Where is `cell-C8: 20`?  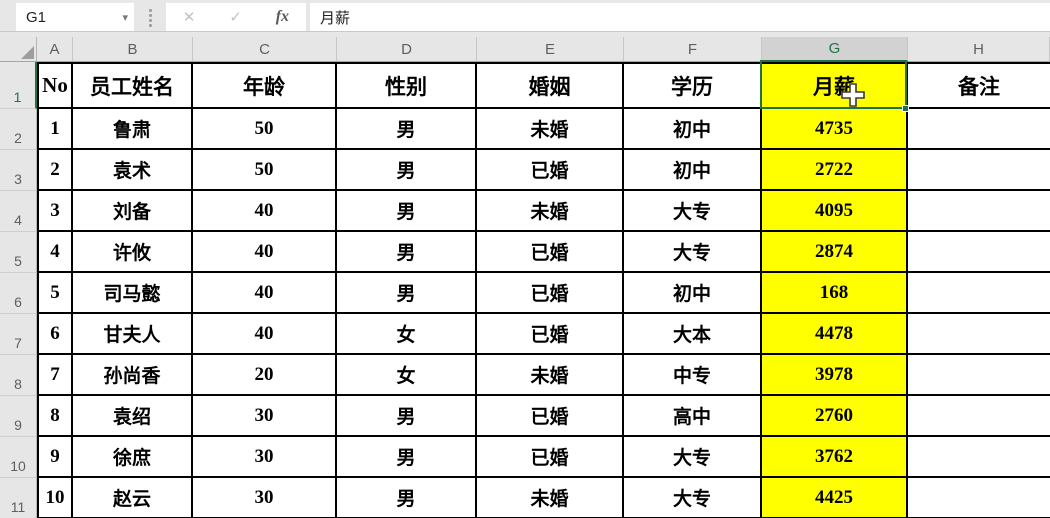 cell-C8: 20 is located at coordinates (265, 375).